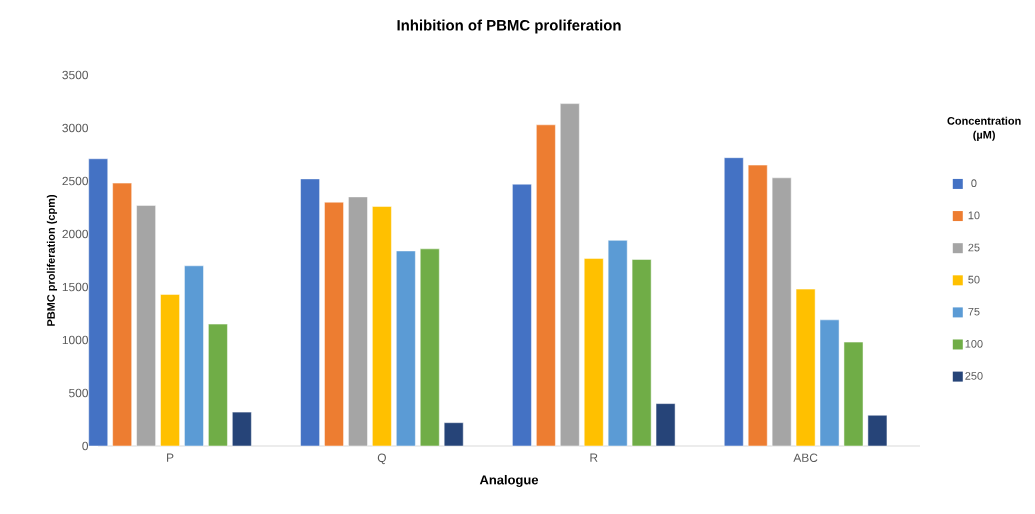 Image resolution: width=1035 pixels, height=514 pixels. What do you see at coordinates (974, 343) in the screenshot?
I see `legend-label: 100` at bounding box center [974, 343].